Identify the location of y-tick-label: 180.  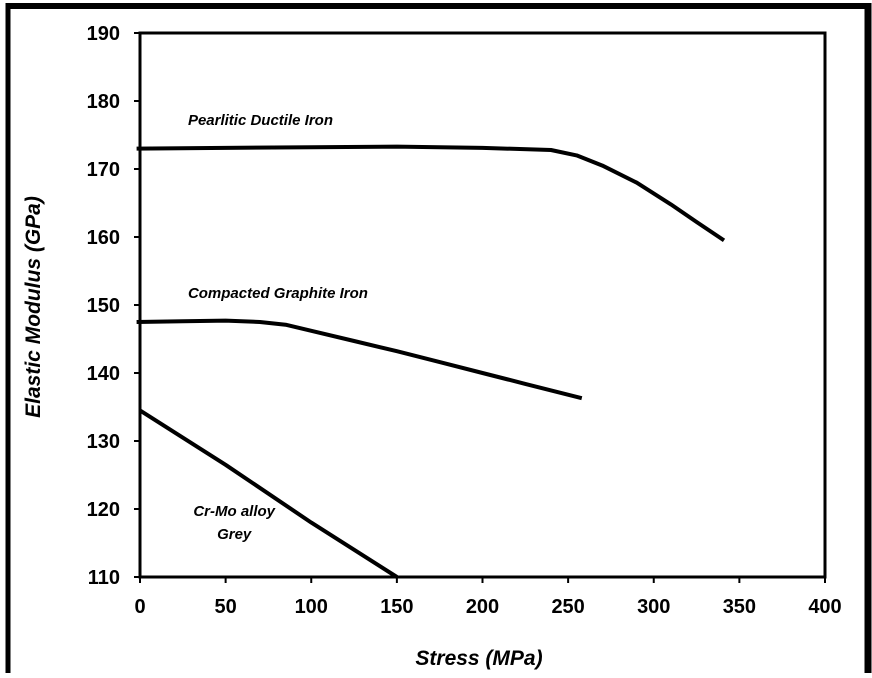
(103, 102).